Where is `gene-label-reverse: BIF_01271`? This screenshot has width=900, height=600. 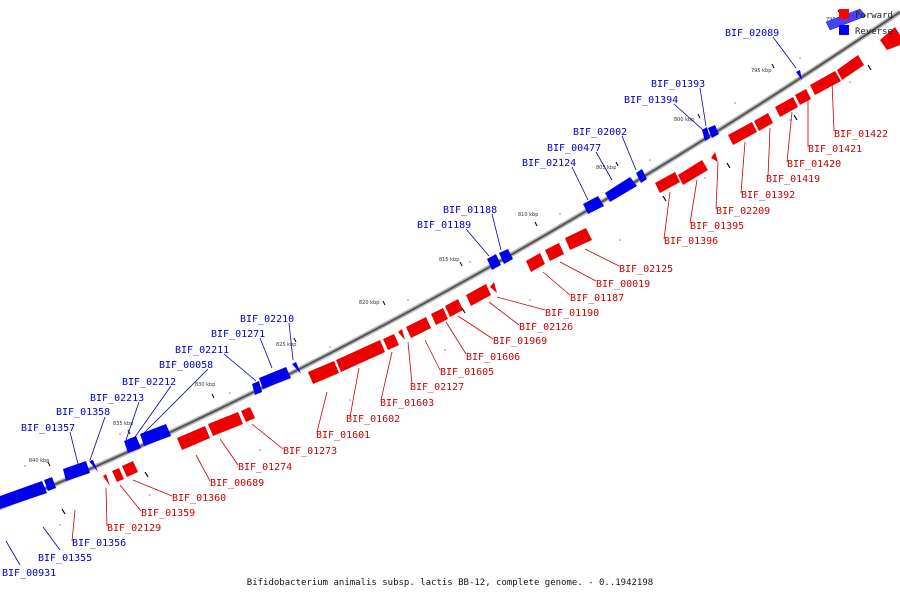 gene-label-reverse: BIF_01271 is located at coordinates (238, 334).